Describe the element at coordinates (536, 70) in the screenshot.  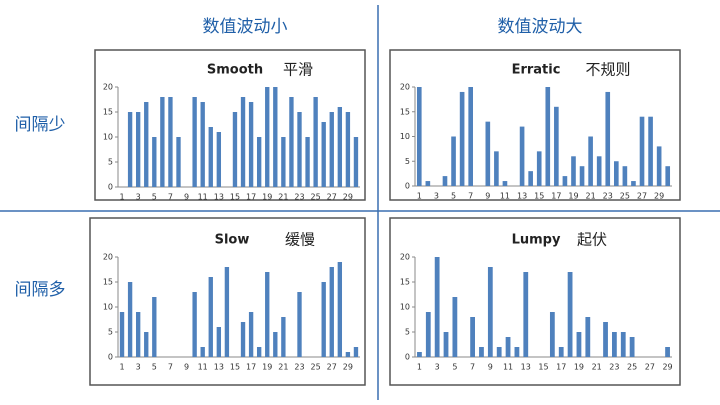
I see `chart-title: Erratic` at that location.